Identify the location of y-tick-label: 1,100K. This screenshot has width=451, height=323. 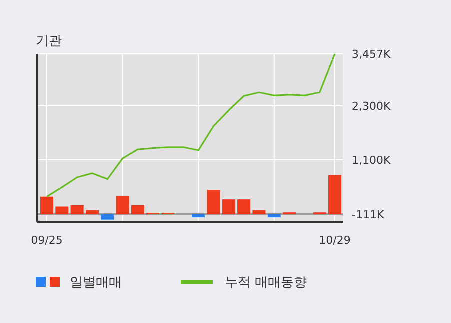
(372, 160).